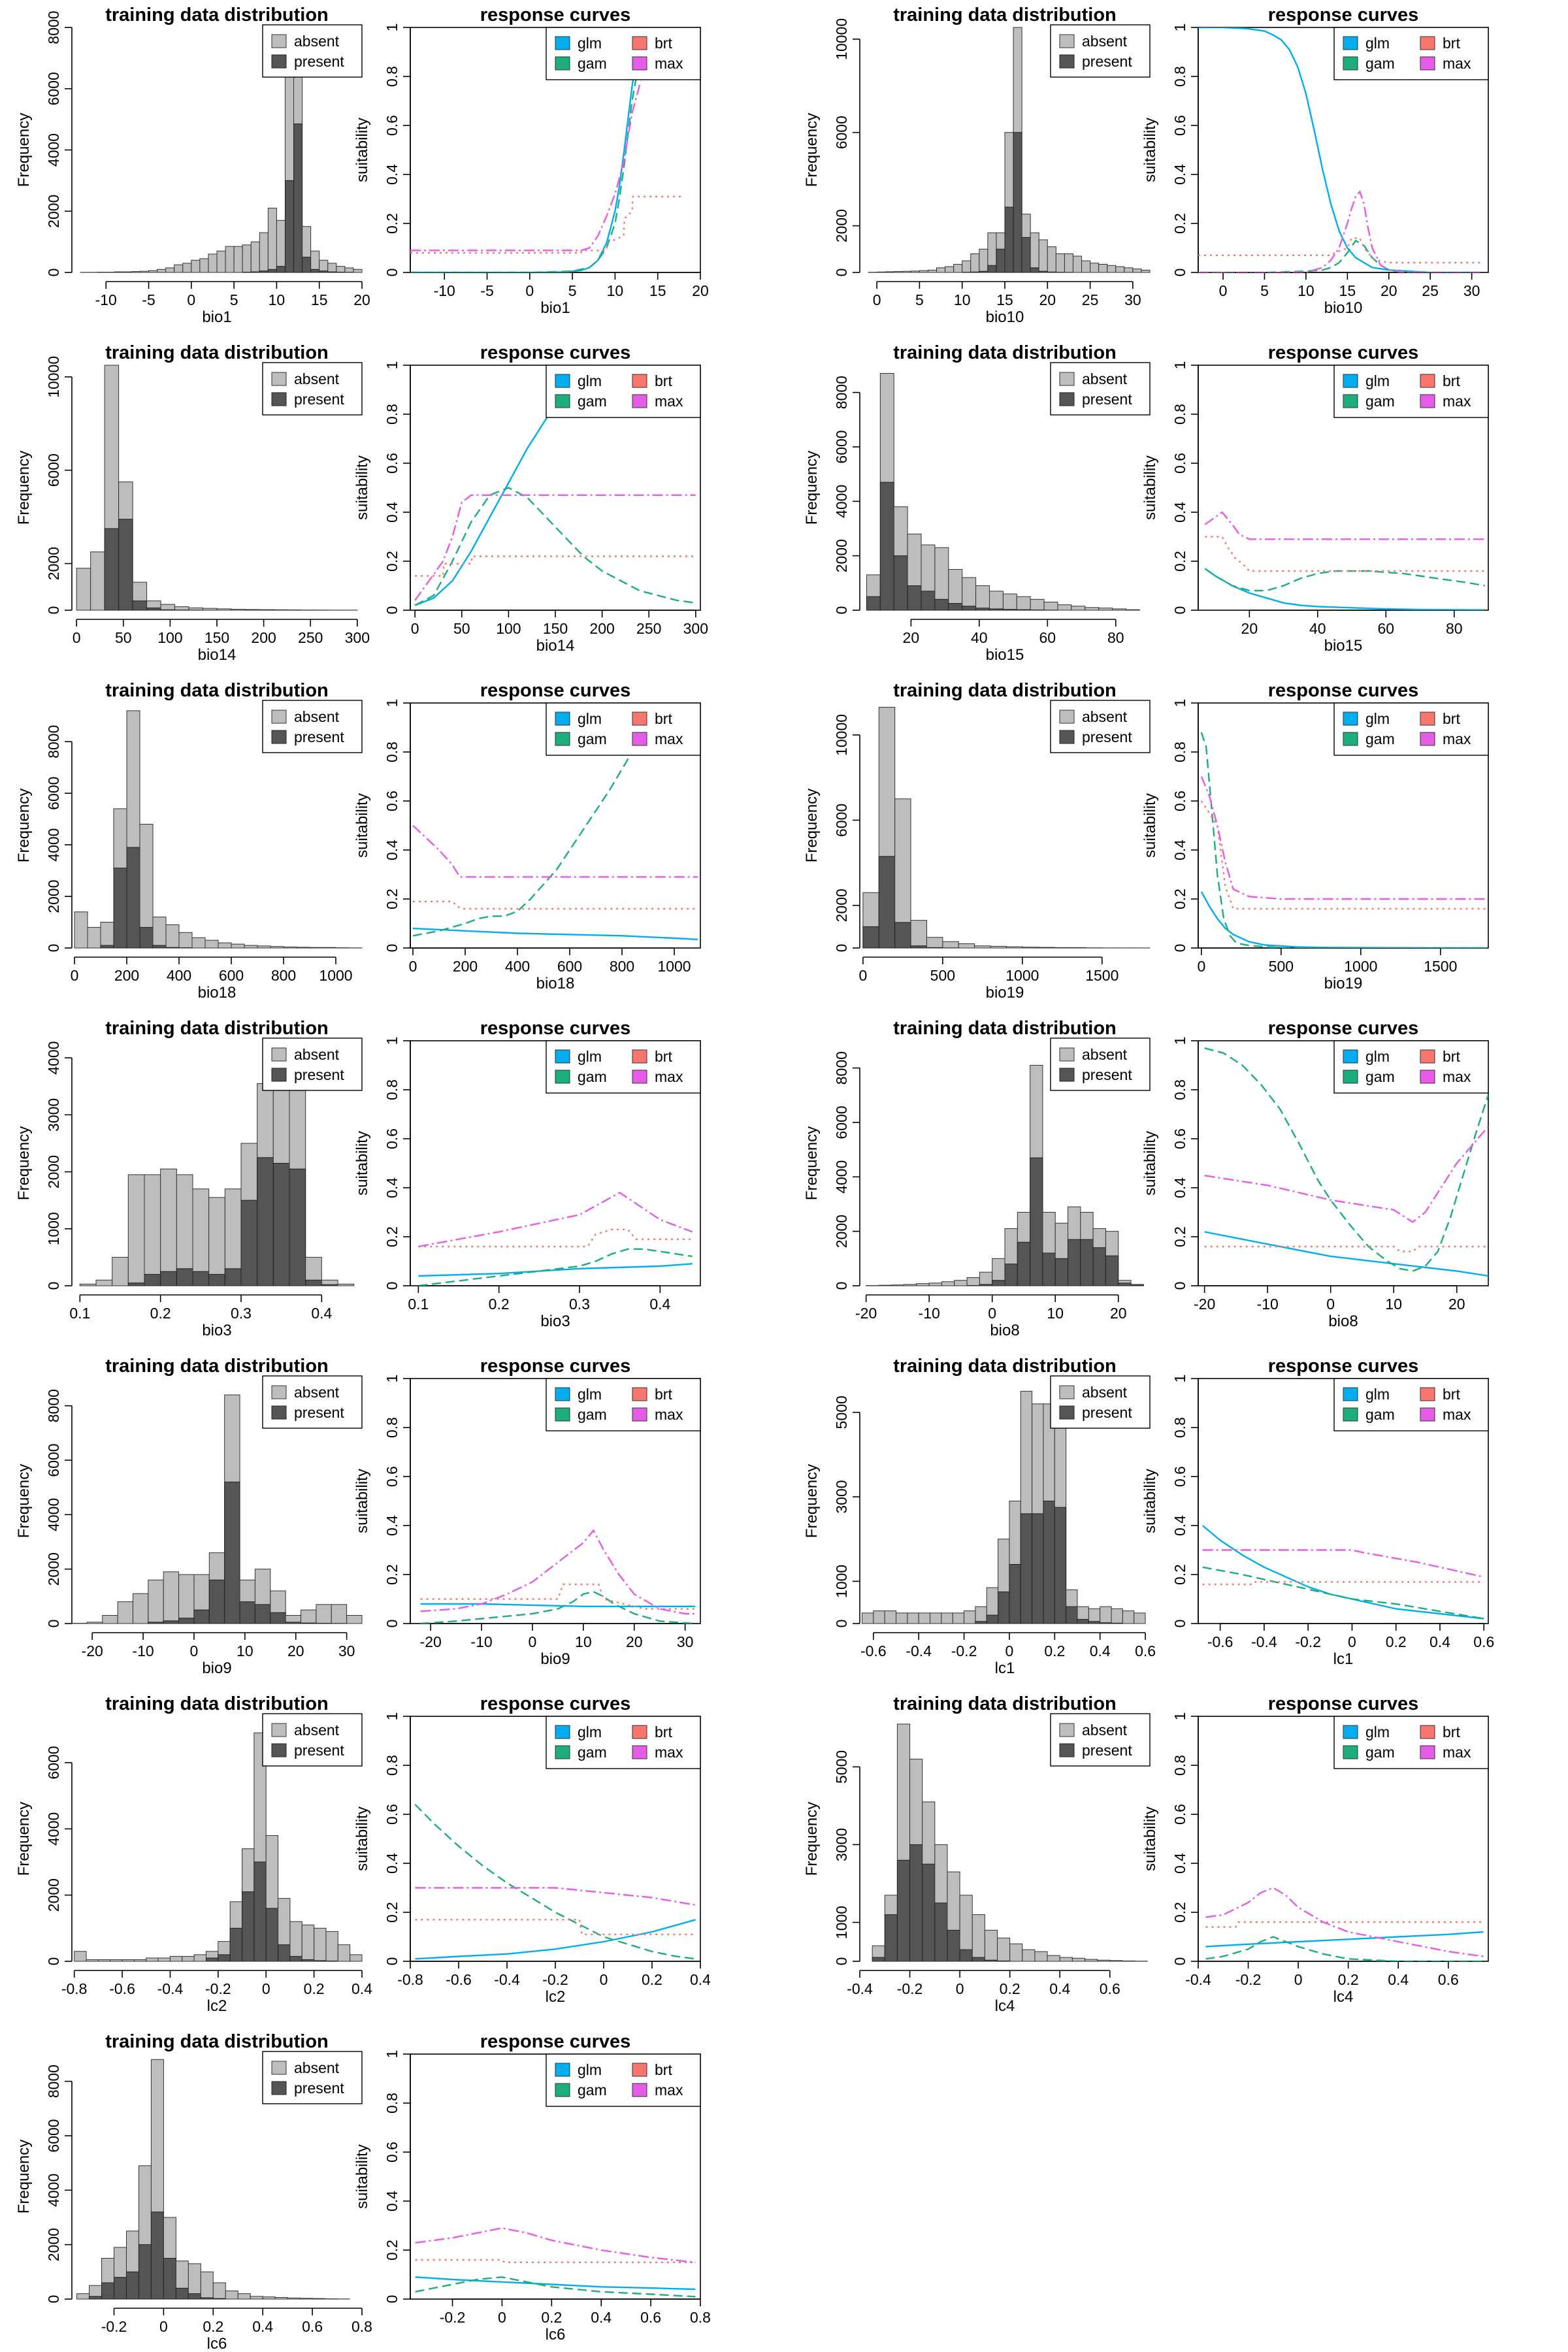  What do you see at coordinates (639, 1752) in the screenshot?
I see `legend-key-max` at bounding box center [639, 1752].